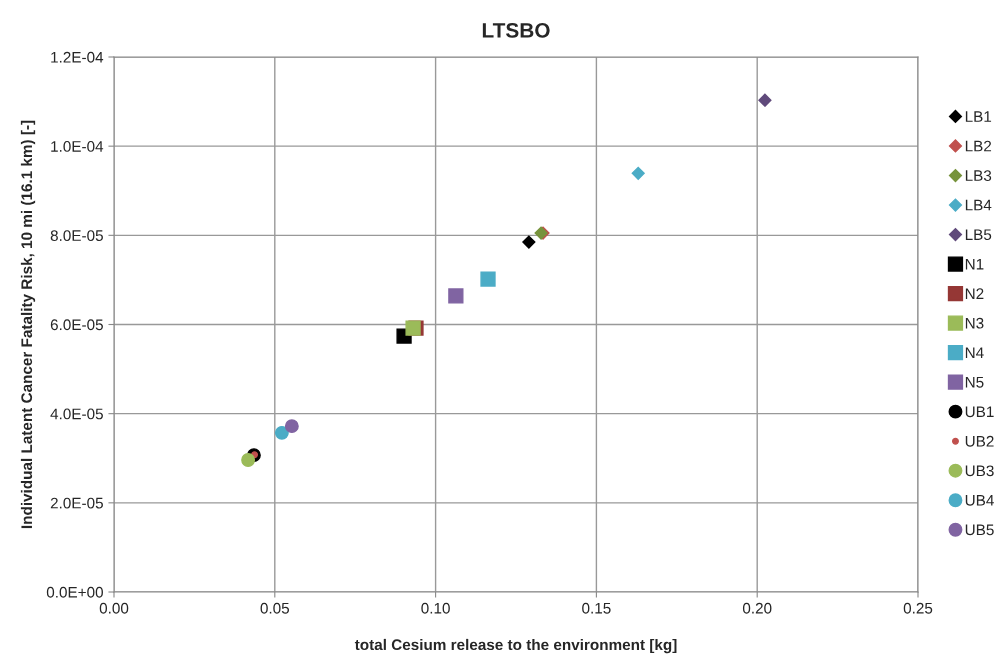 This screenshot has width=1002, height=668. I want to click on x-tick-label: 0.25, so click(918, 608).